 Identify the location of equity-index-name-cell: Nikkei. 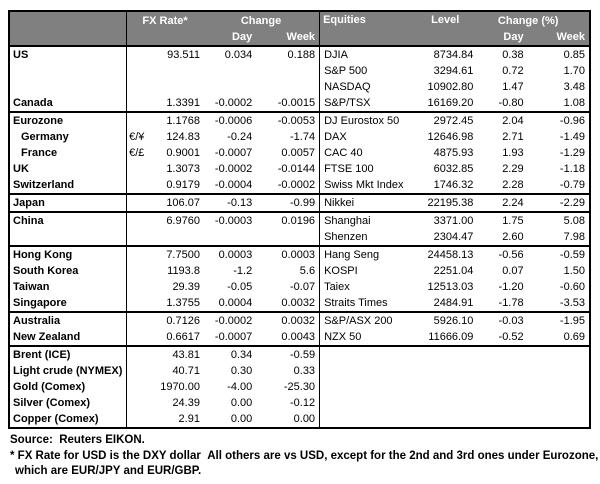
(367, 202).